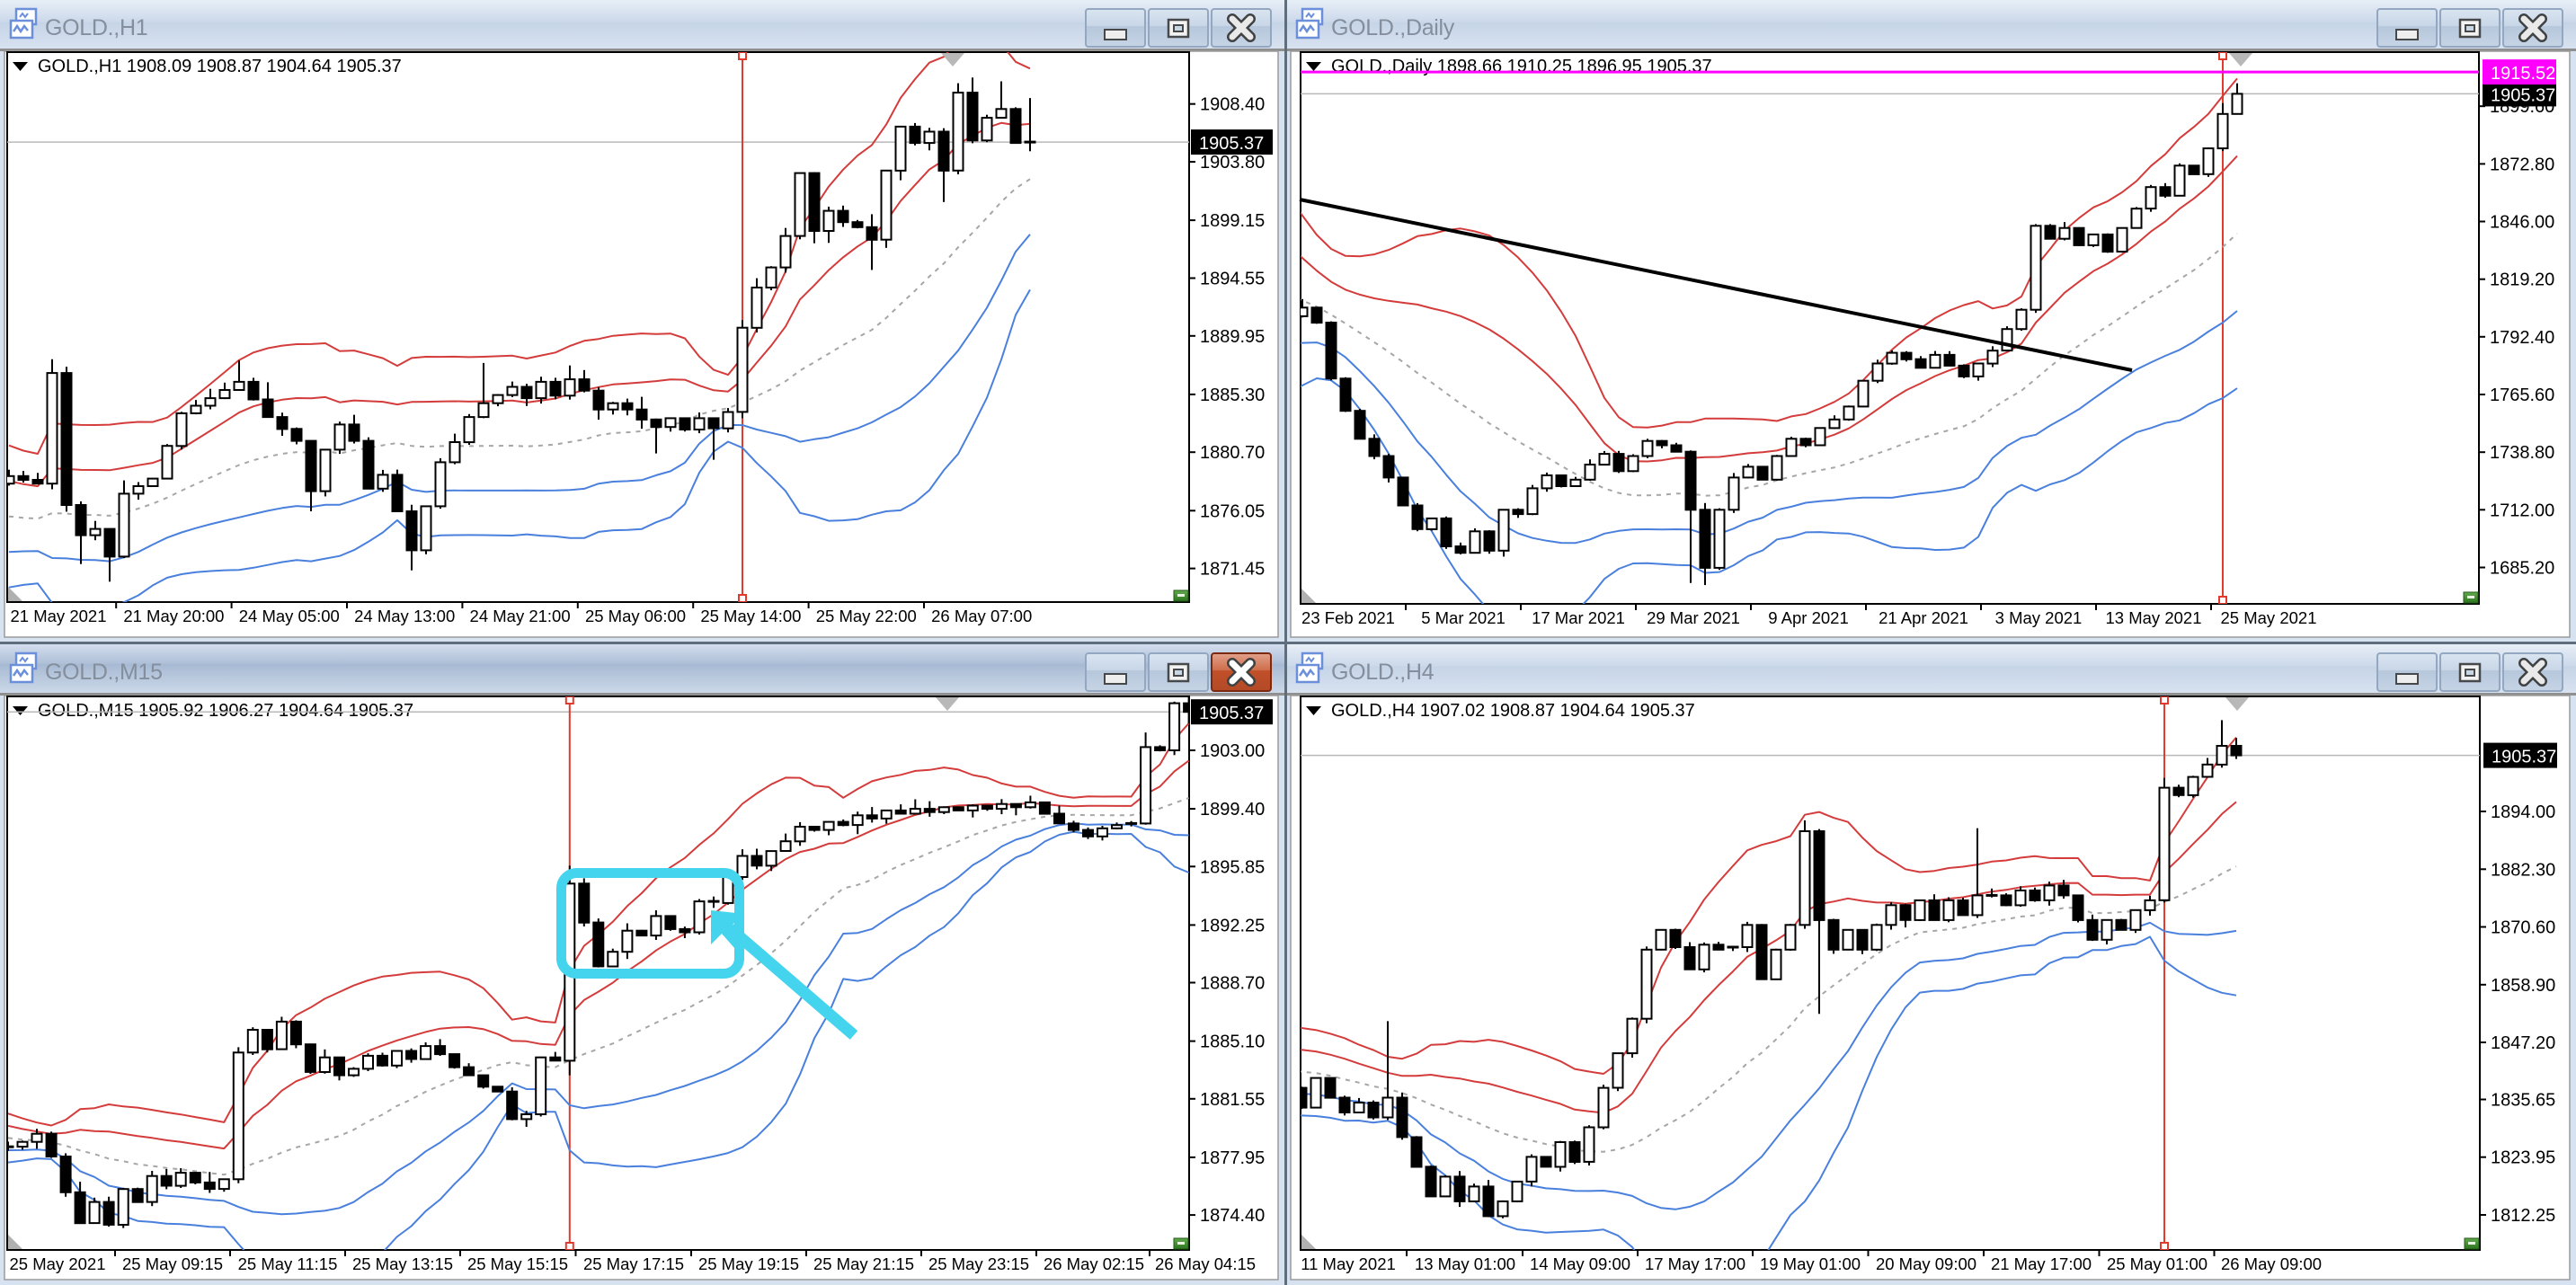 This screenshot has width=2576, height=1285. I want to click on svg-text: 1888.70, so click(1232, 984).